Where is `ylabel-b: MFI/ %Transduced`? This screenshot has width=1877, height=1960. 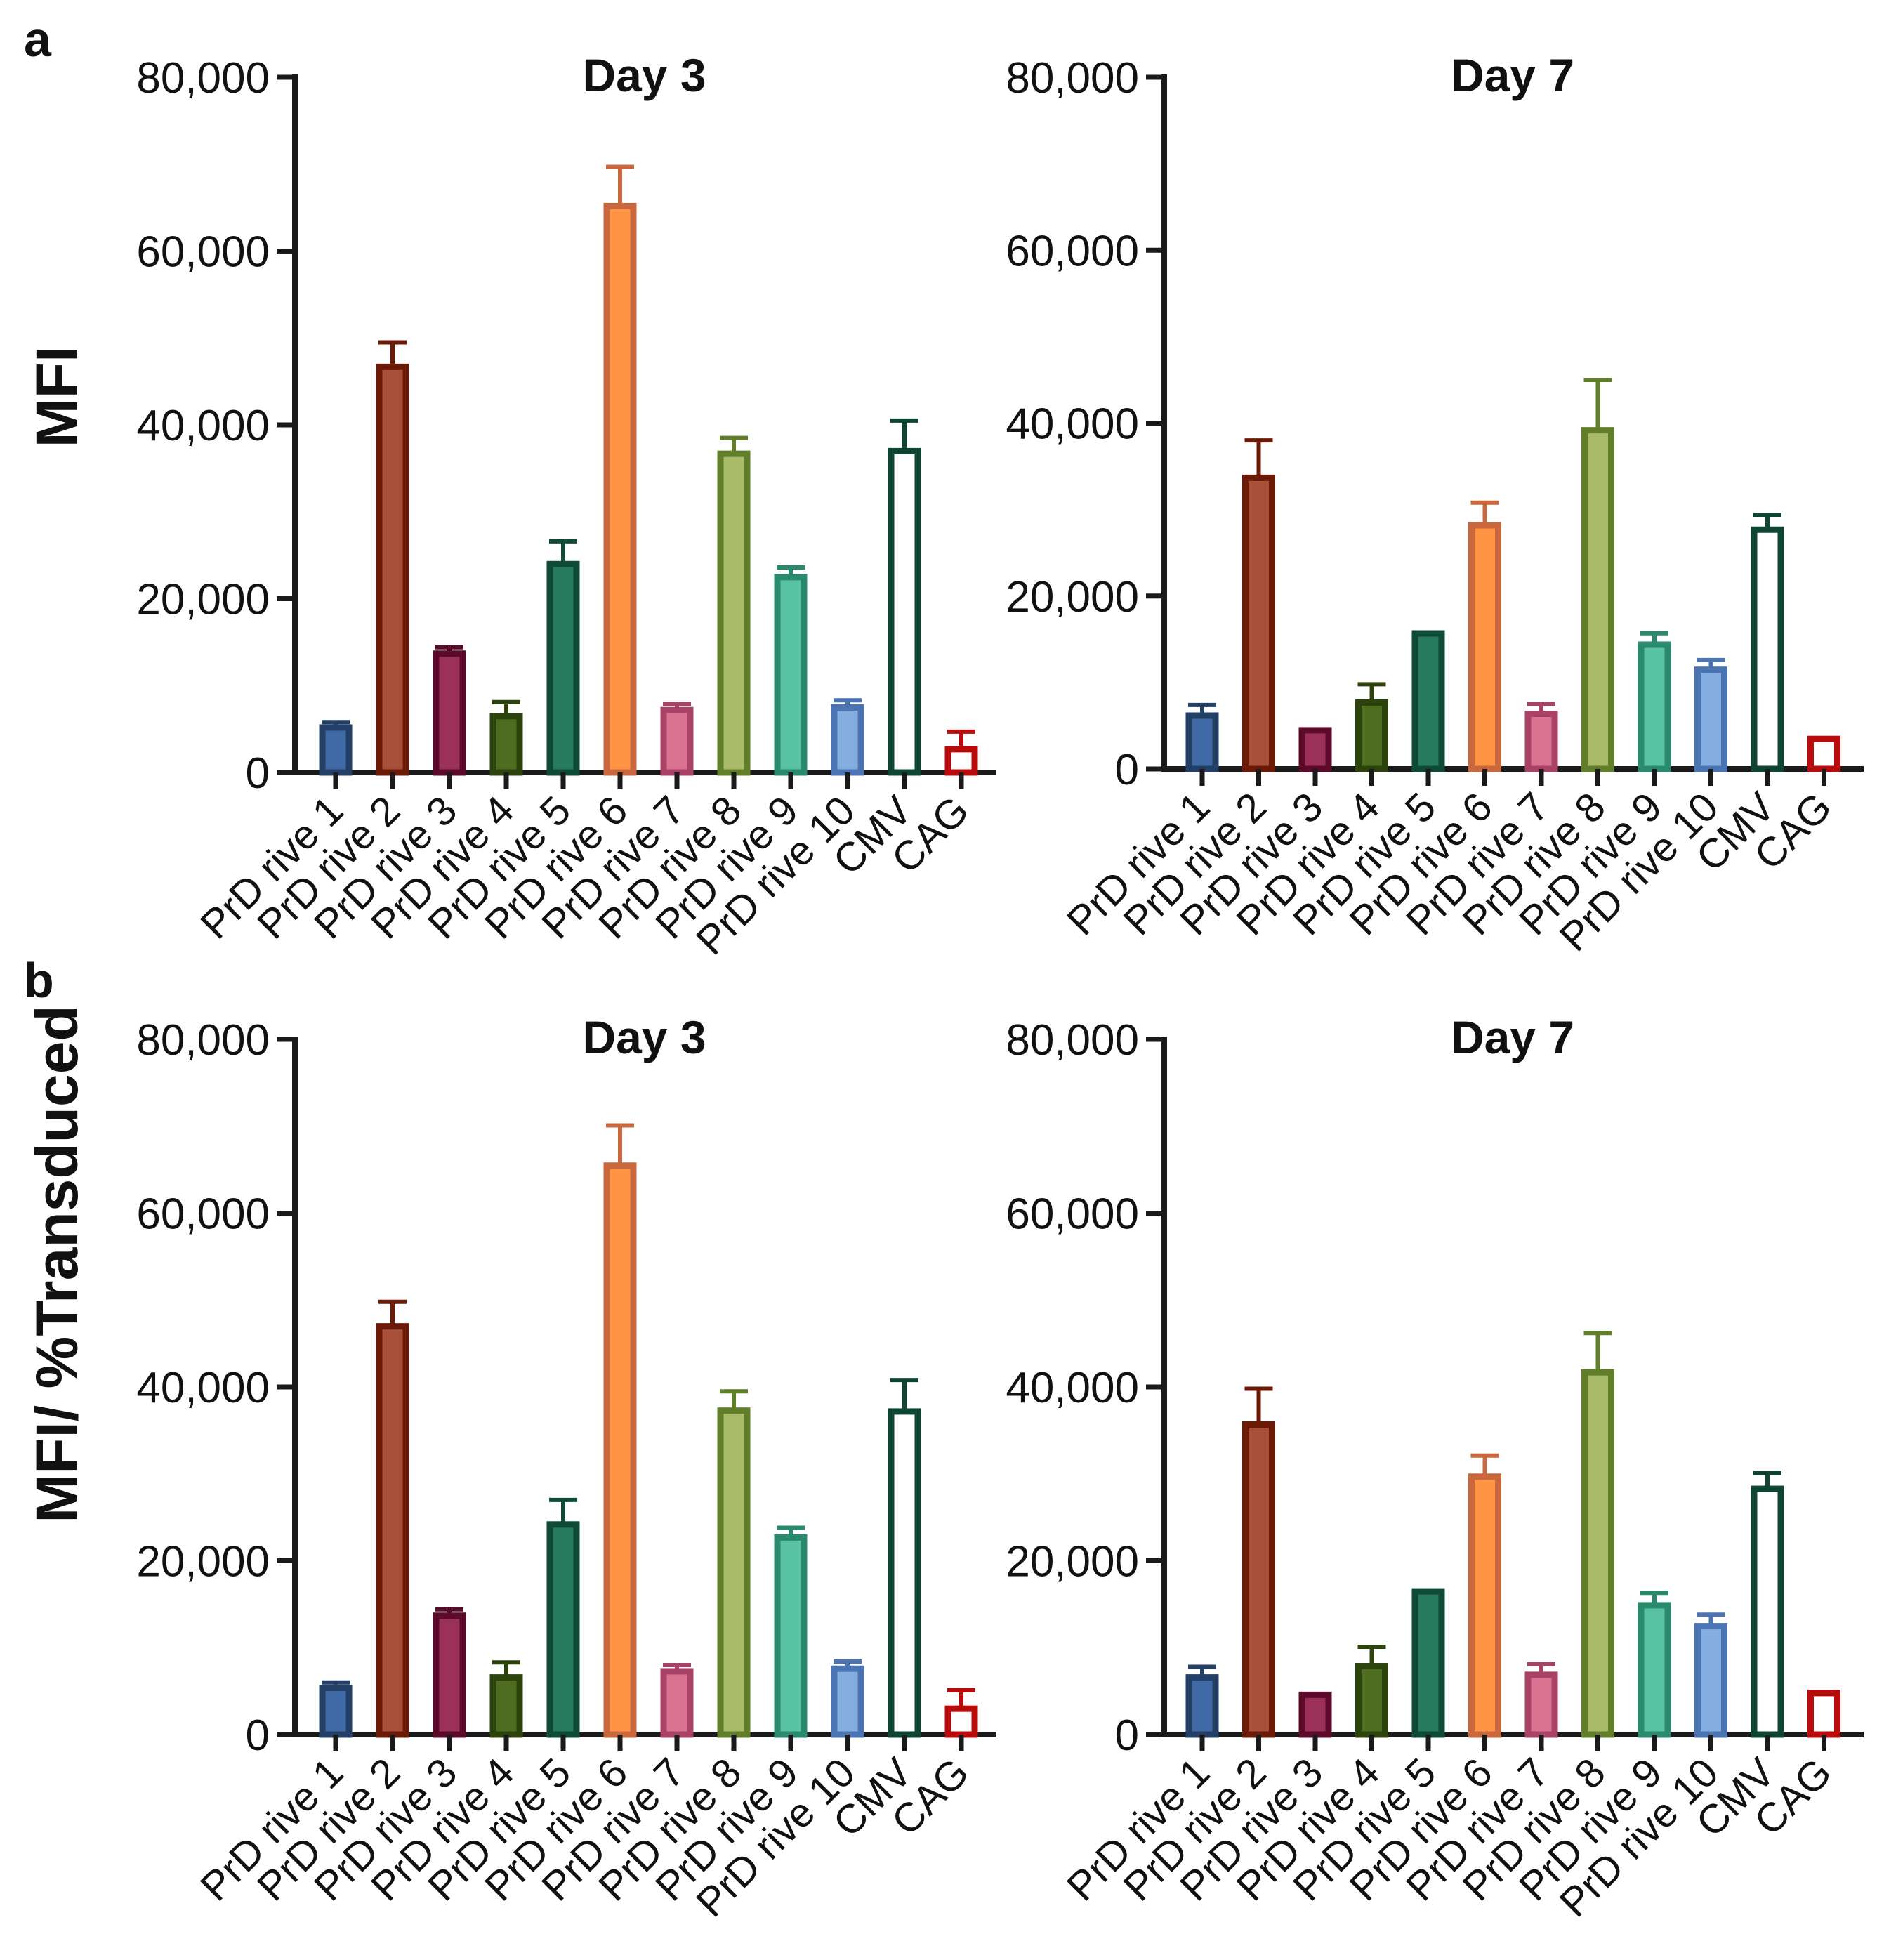 ylabel-b: MFI/ %Transduced is located at coordinates (57, 1263).